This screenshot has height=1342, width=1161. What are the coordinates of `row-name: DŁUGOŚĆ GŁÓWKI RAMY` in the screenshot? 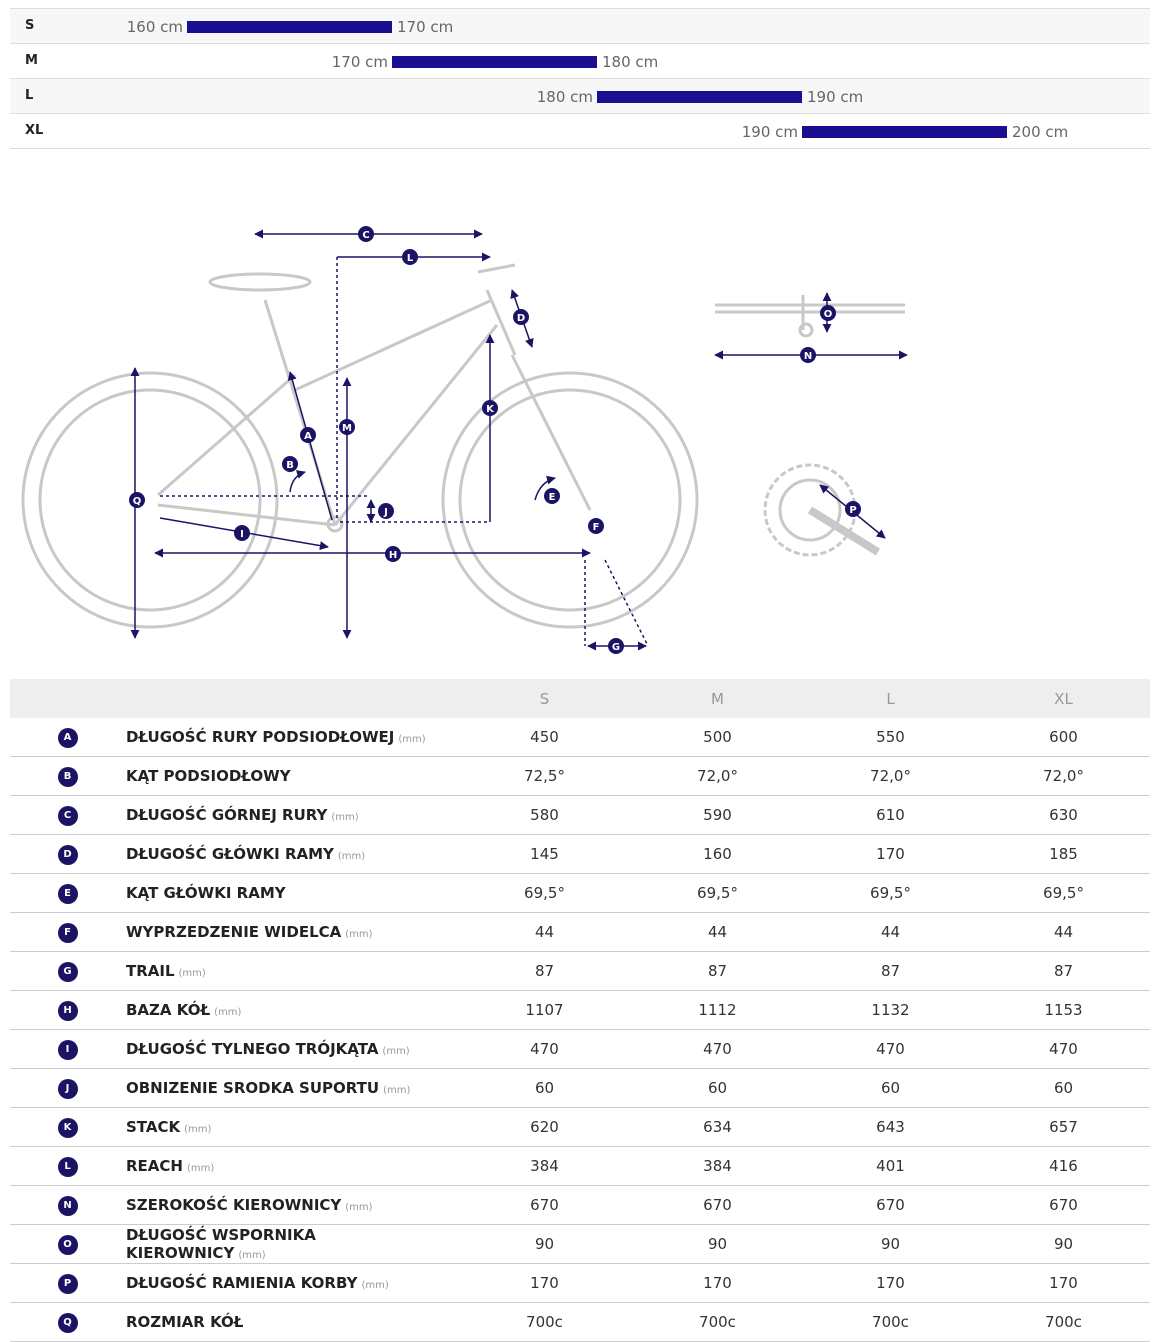 It's located at (230, 854).